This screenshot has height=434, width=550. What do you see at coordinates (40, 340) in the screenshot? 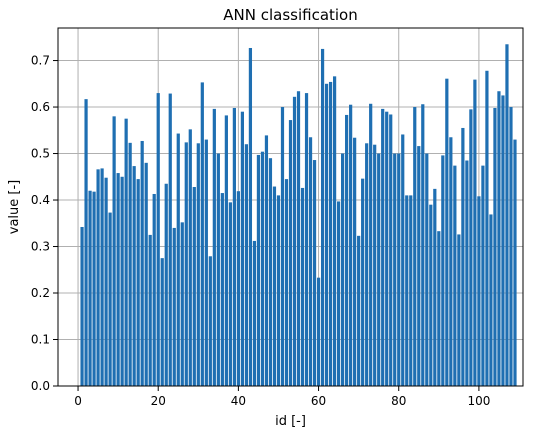
I see `y-tick-label: 0.1` at bounding box center [40, 340].